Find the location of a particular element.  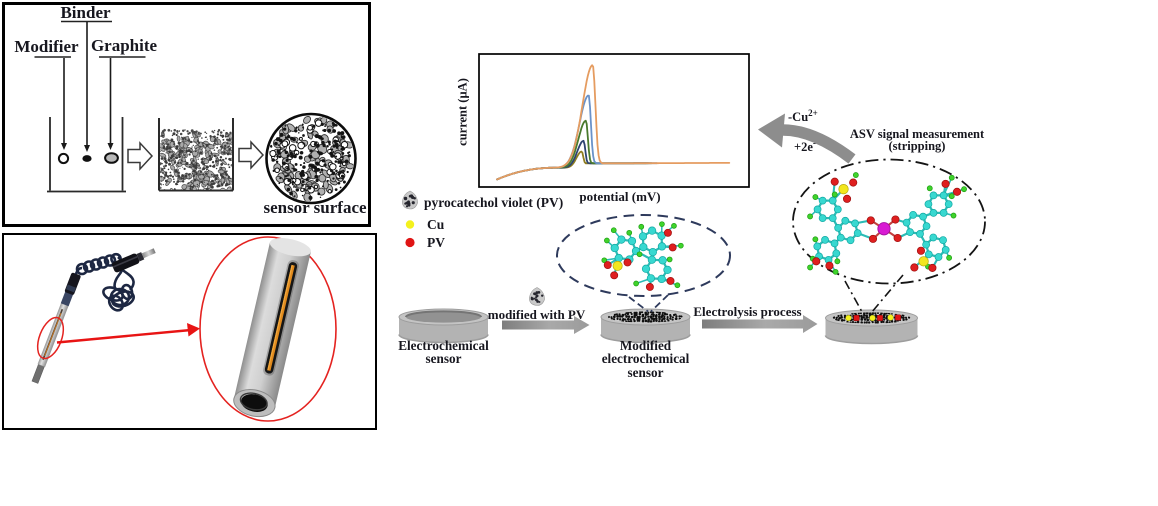

pv-molecule is located at coordinates (642, 256).